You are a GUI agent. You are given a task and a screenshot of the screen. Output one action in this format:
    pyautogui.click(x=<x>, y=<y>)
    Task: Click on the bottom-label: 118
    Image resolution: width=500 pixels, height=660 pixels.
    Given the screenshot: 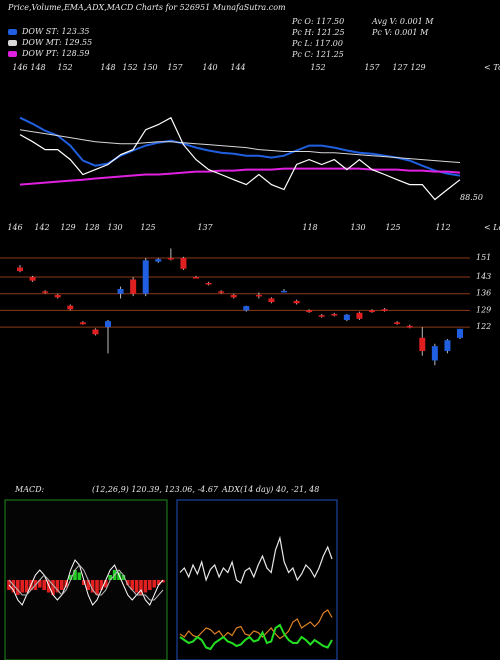 What is the action you would take?
    pyautogui.click(x=309, y=227)
    